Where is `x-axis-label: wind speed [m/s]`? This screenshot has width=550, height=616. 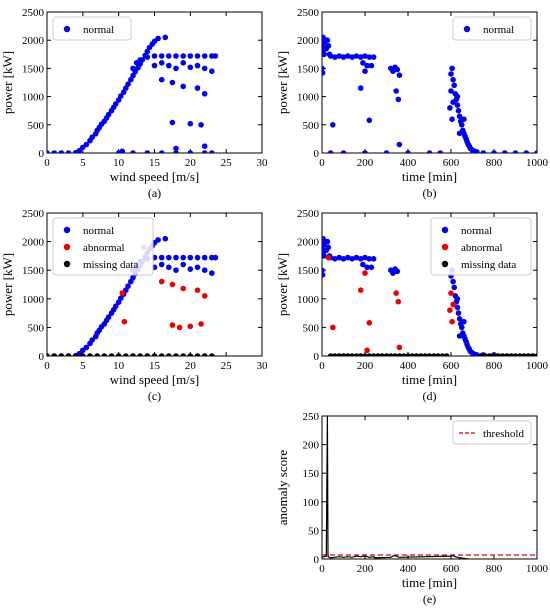
x-axis-label: wind speed [m/s] is located at coordinates (155, 176).